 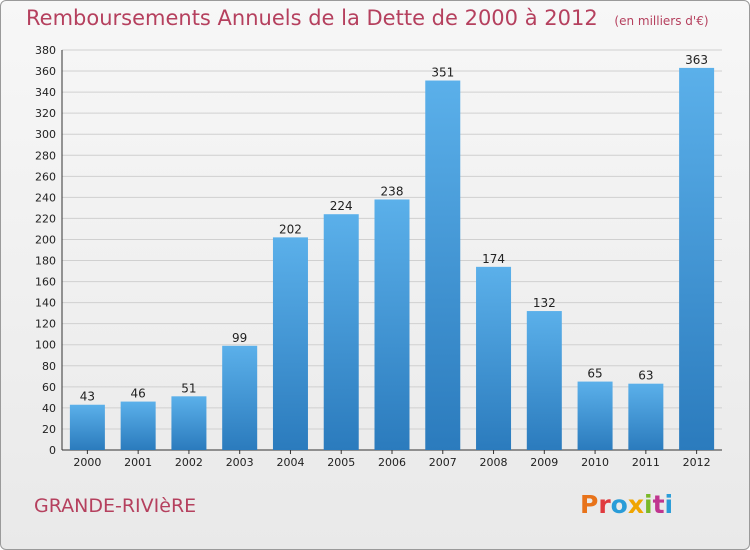 What do you see at coordinates (45, 303) in the screenshot?
I see `y-tick-label: 140` at bounding box center [45, 303].